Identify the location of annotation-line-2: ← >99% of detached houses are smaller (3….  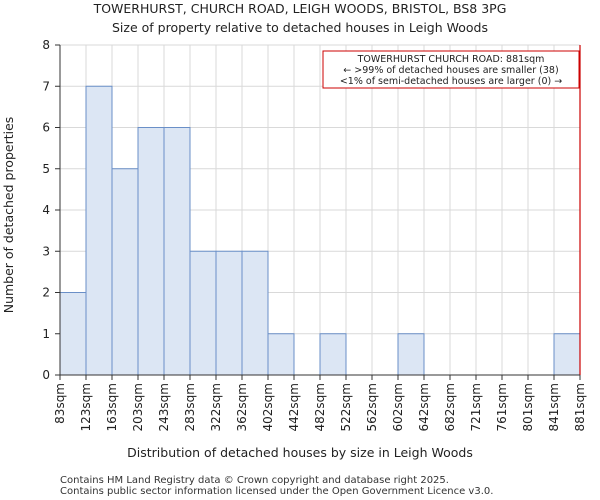
(450, 70).